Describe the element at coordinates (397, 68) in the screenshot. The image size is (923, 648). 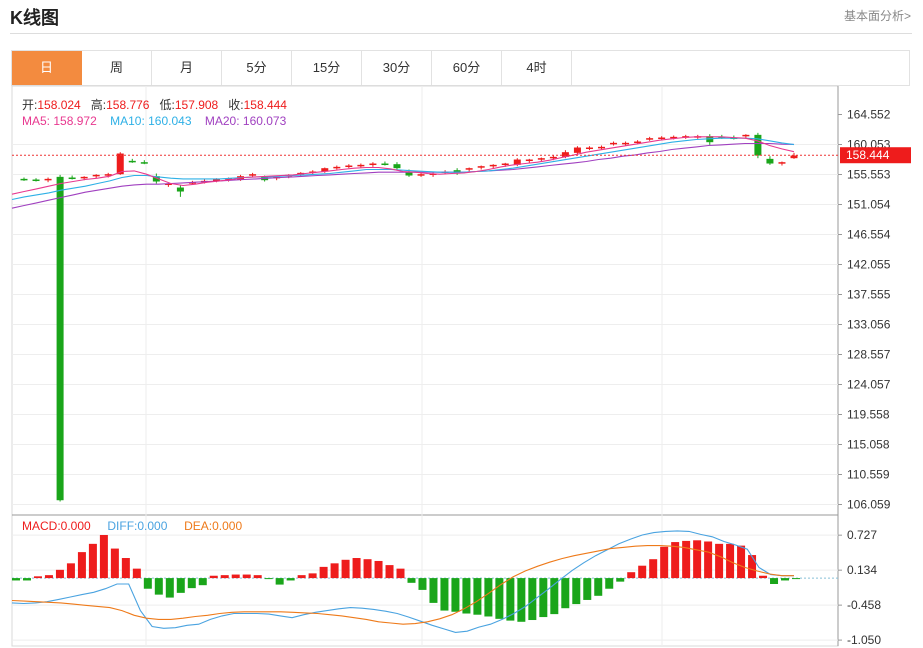
I see `tab-30min: 30分` at that location.